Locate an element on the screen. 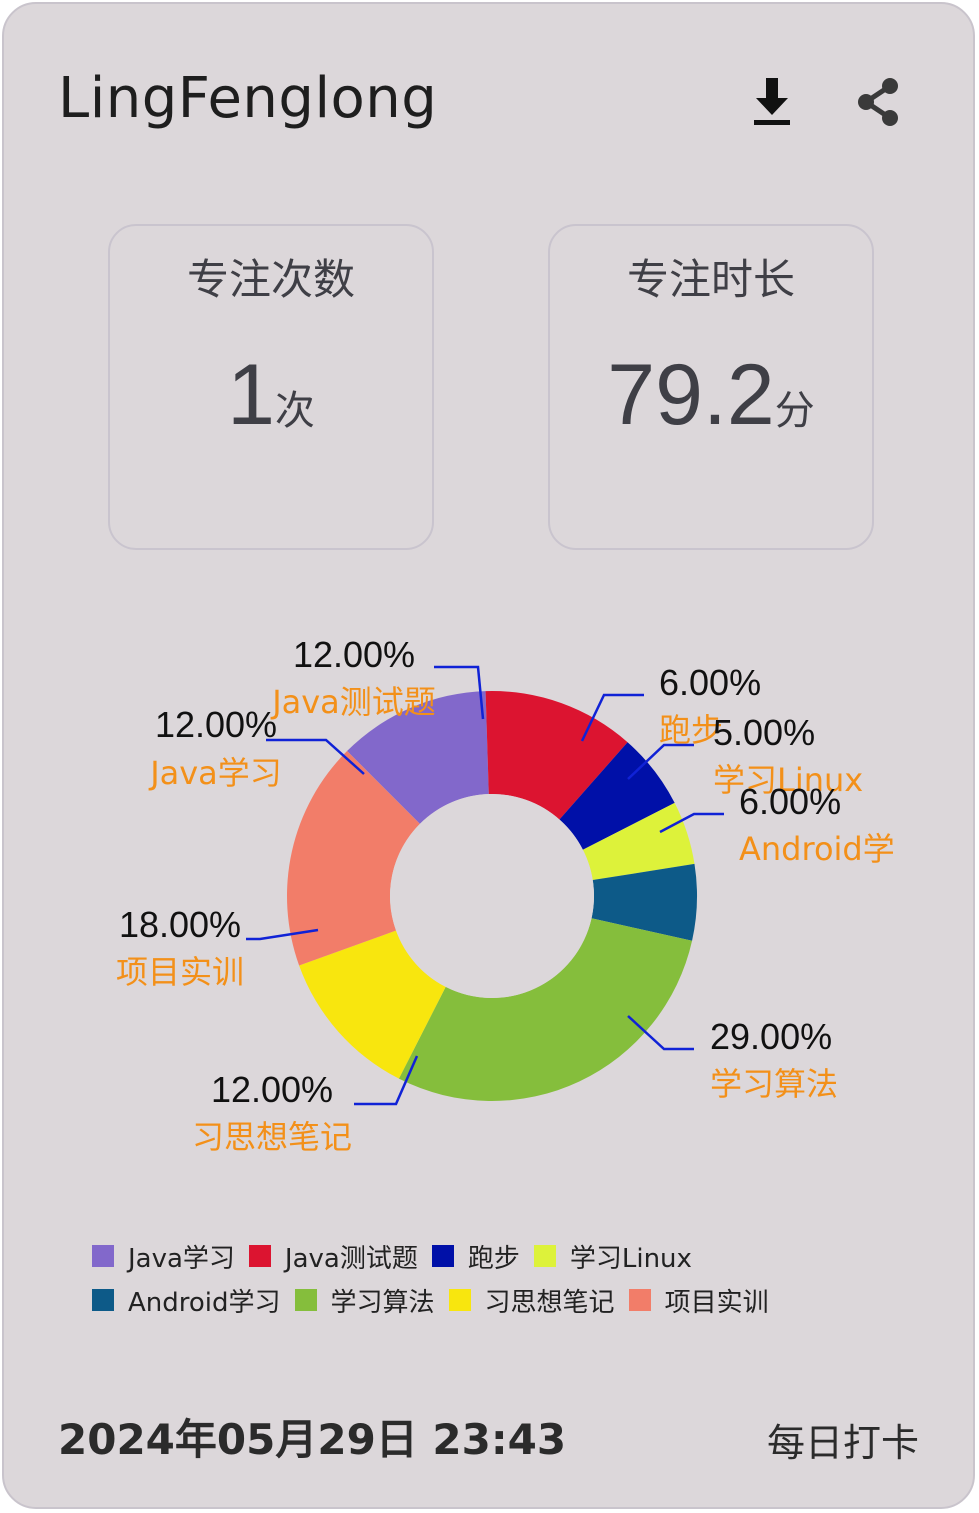 The height and width of the screenshot is (1513, 979). focus-count-unit: 次 is located at coordinates (294, 411).